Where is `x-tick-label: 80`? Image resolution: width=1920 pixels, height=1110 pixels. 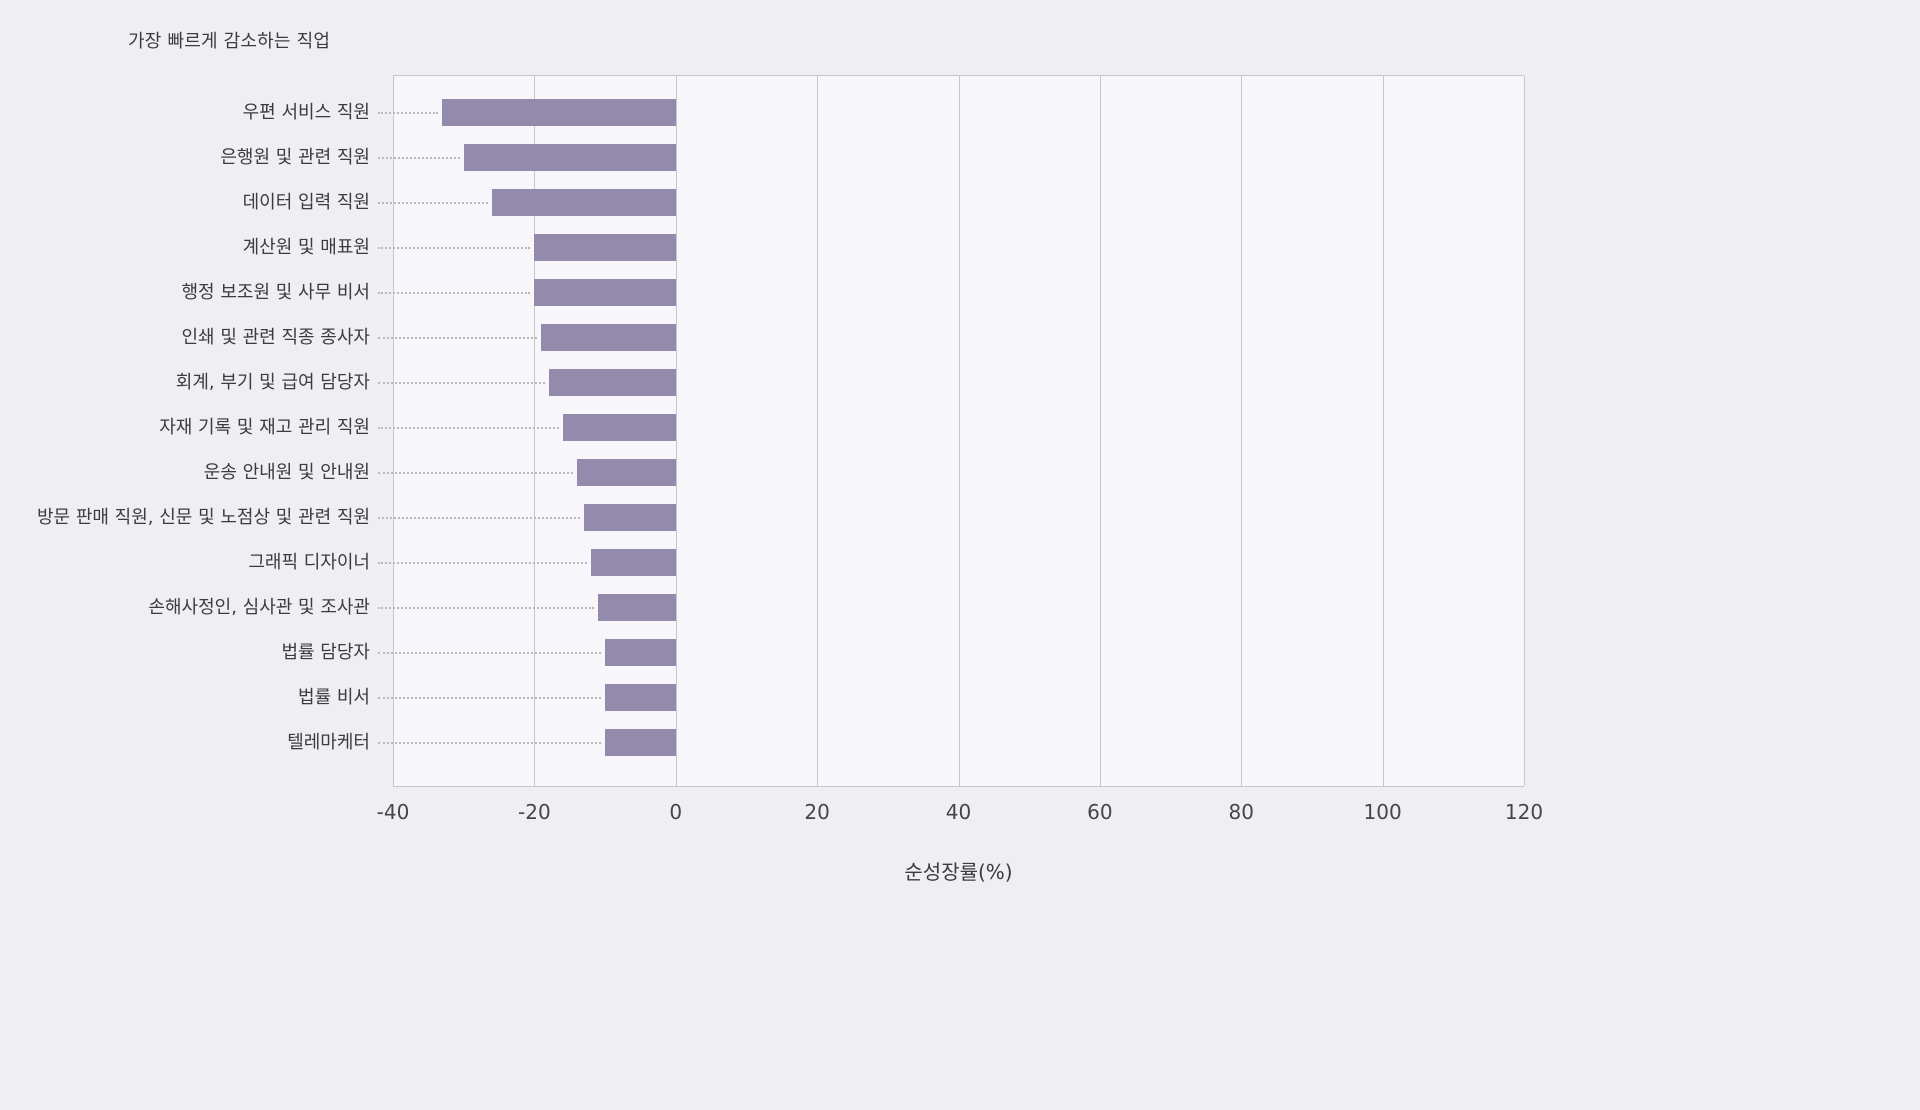
x-tick-label: 80 is located at coordinates (1241, 812).